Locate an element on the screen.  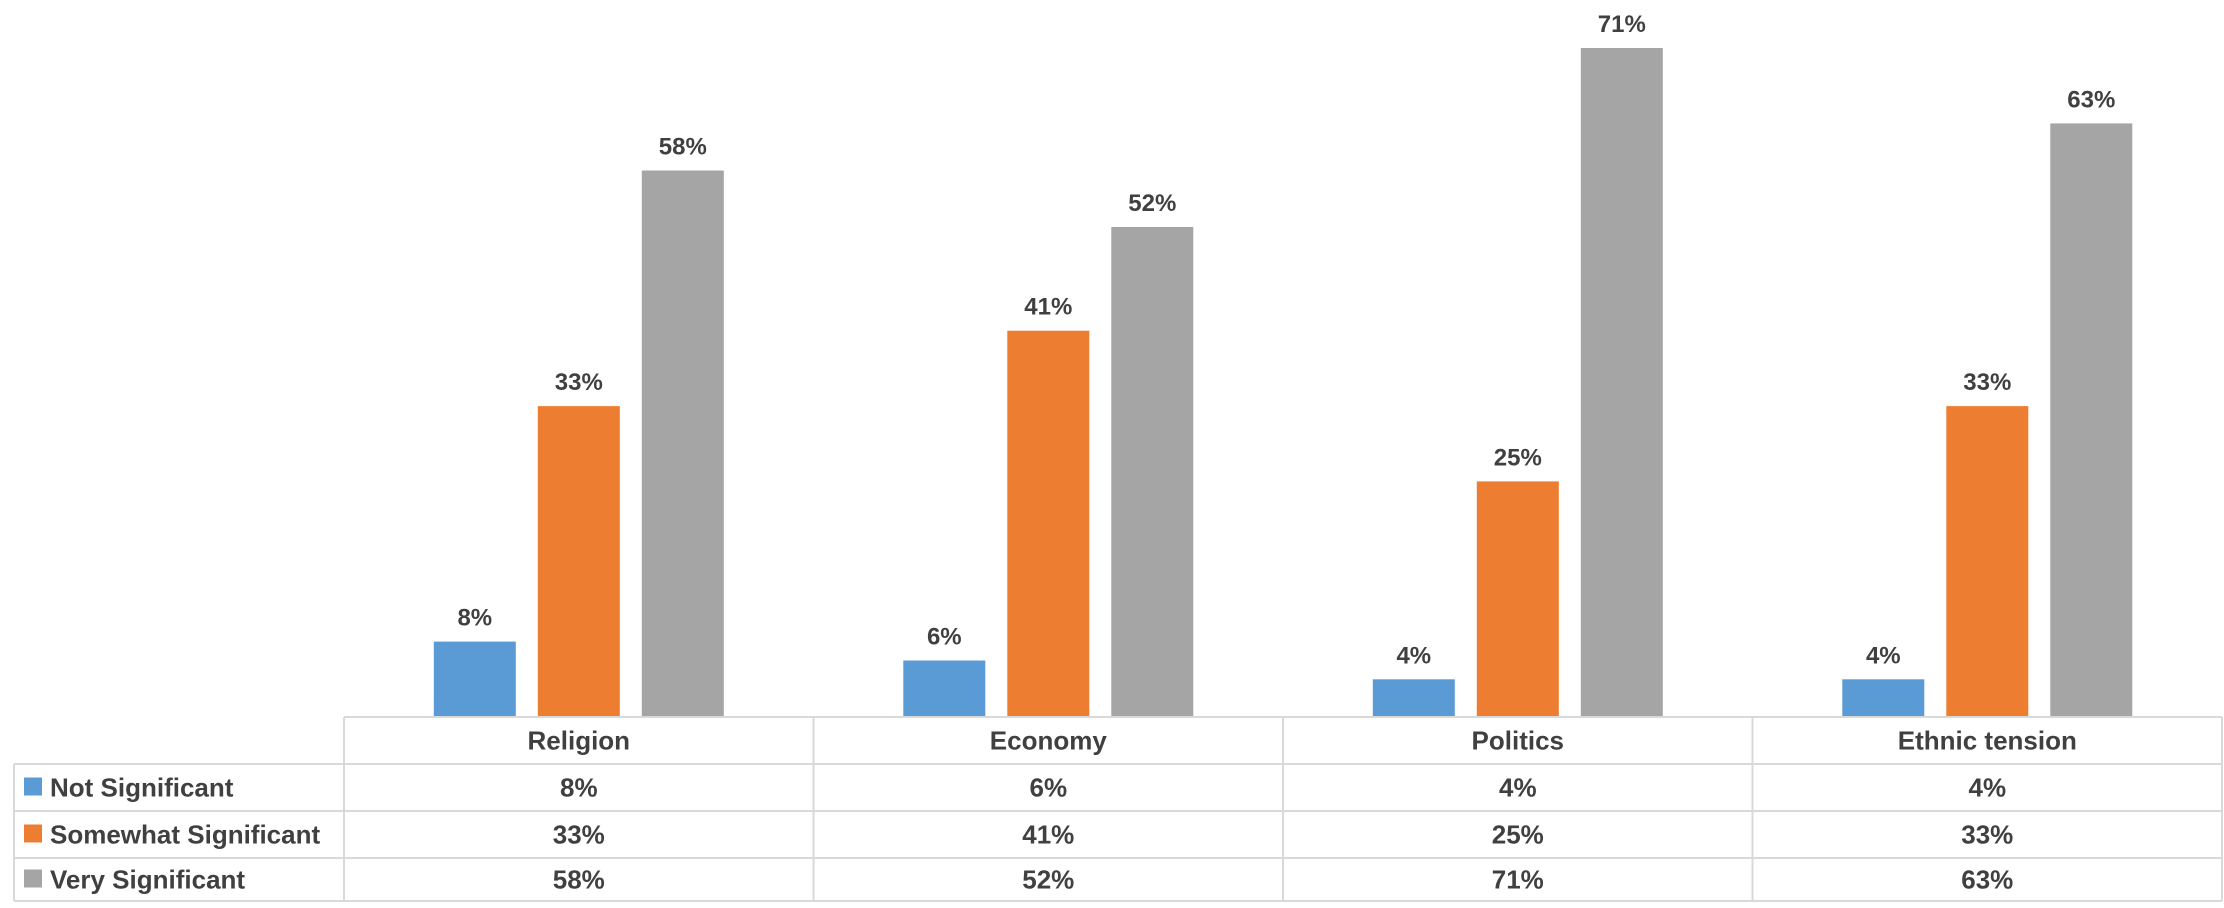
table-cell-not-significant-politics: 4% is located at coordinates (1518, 788).